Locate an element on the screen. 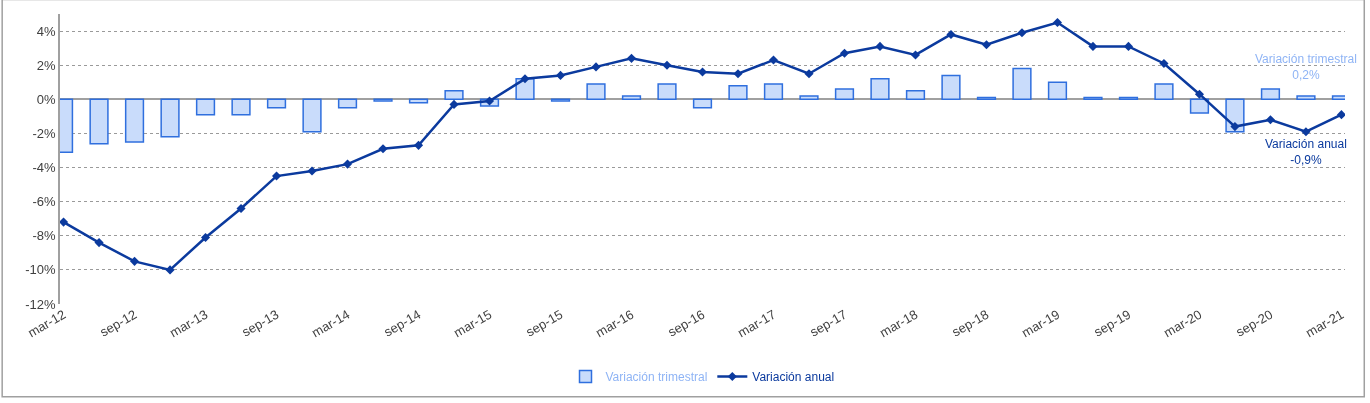 This screenshot has height=403, width=1370. y-tick-label: -8% is located at coordinates (44, 236).